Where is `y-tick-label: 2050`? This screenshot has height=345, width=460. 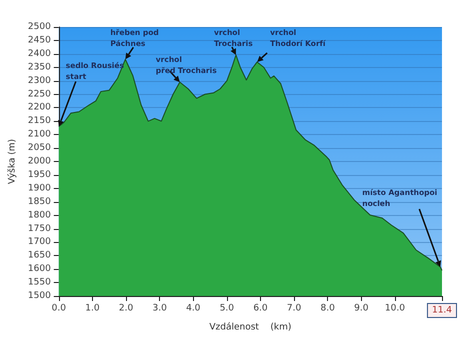 y-tick-label: 2050 is located at coordinates (40, 148).